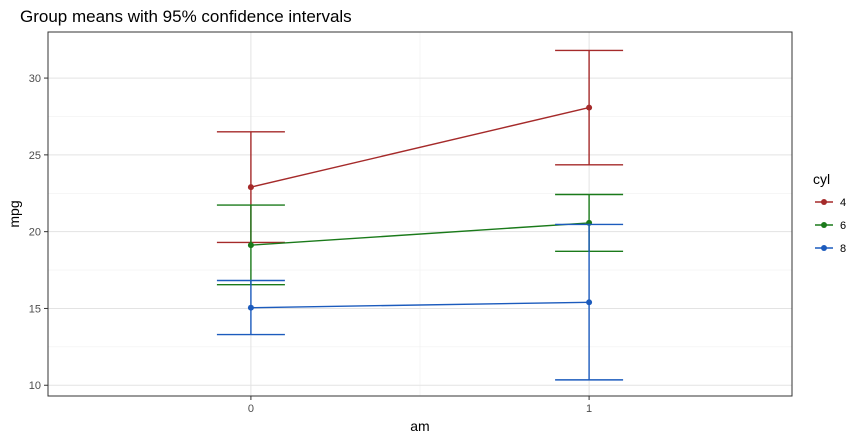 Image resolution: width=862 pixels, height=438 pixels. Describe the element at coordinates (830, 226) in the screenshot. I see `legend-item-6: 6` at that location.